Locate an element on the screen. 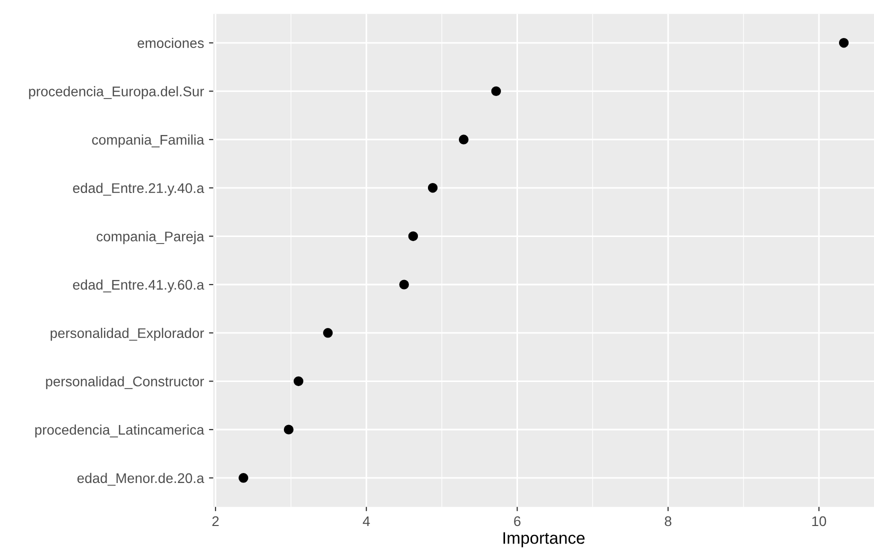 The width and height of the screenshot is (874, 554). y-tick-label: compania_Pareja is located at coordinates (150, 237).